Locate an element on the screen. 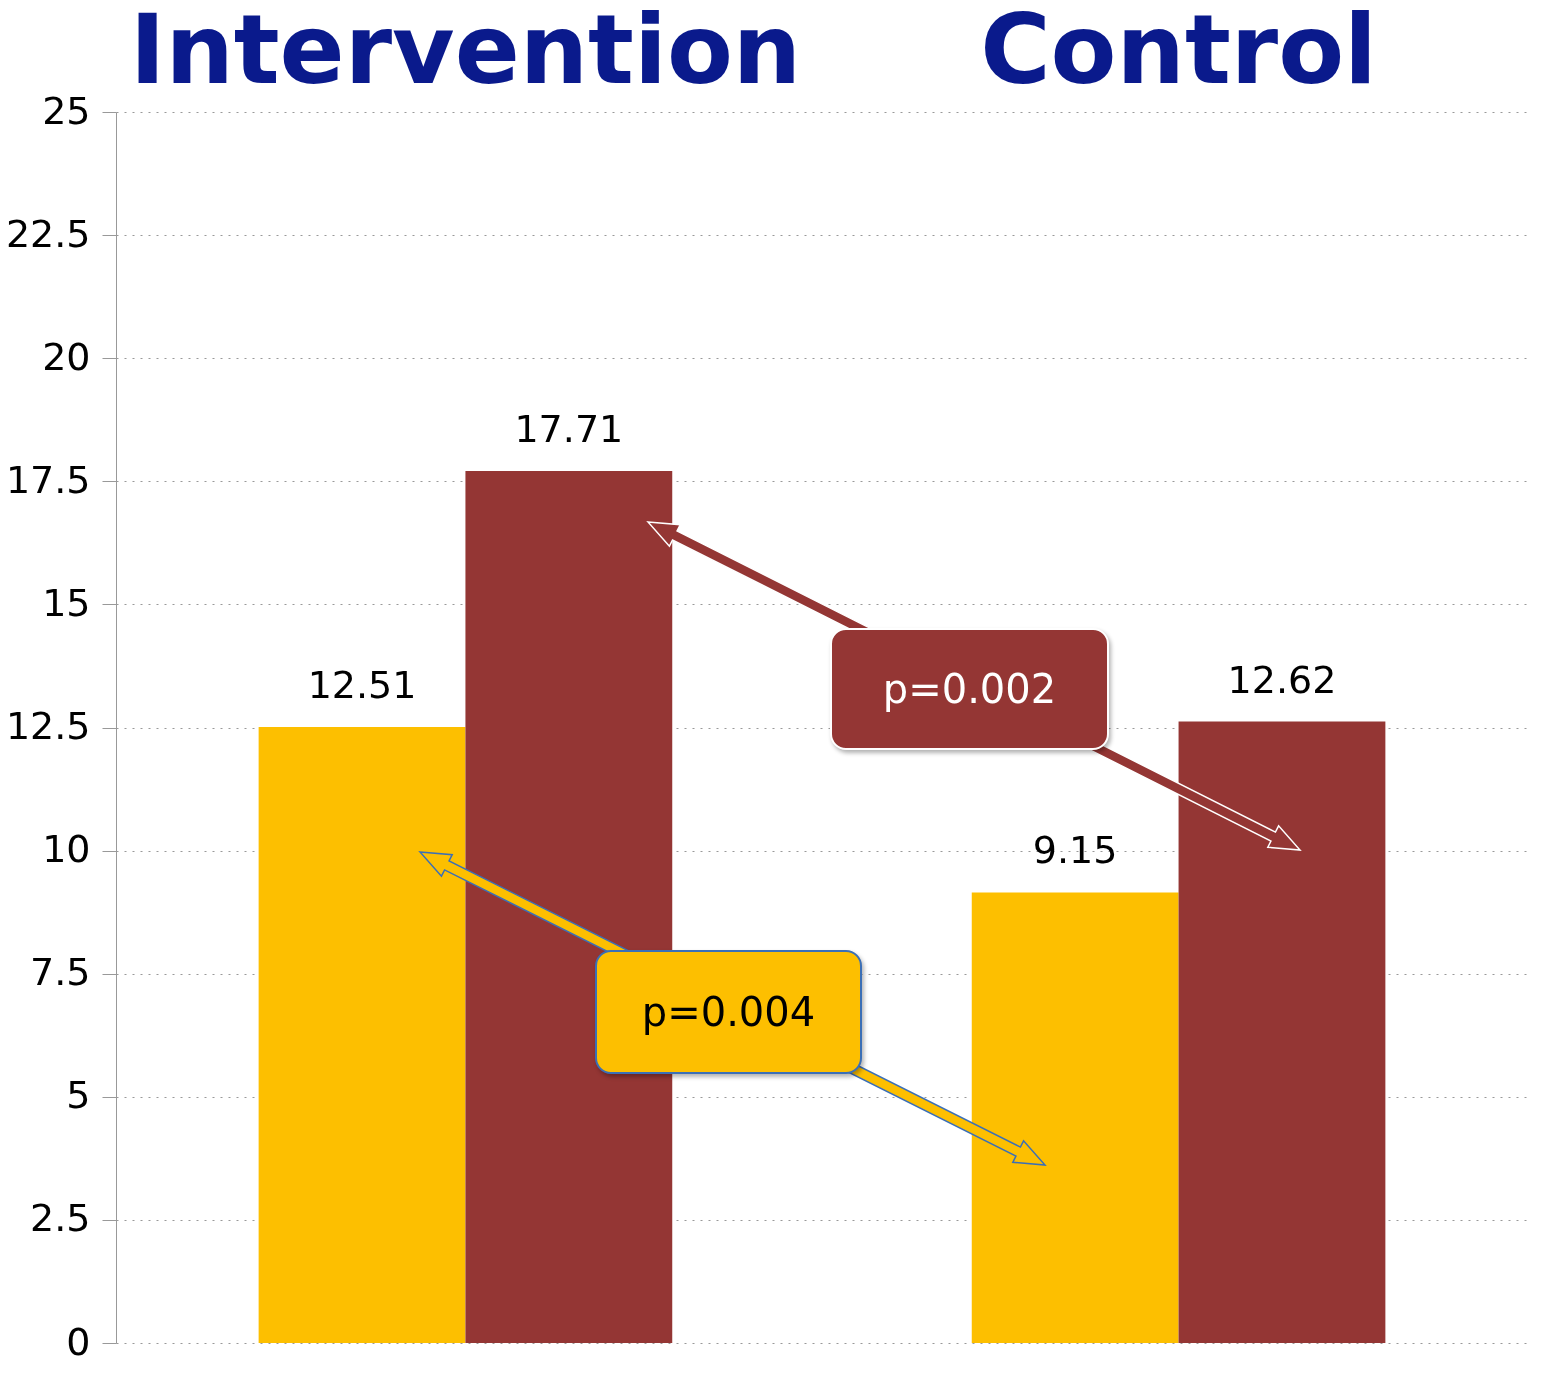 This screenshot has width=1567, height=1400. data-label: 12.51 is located at coordinates (362, 685).